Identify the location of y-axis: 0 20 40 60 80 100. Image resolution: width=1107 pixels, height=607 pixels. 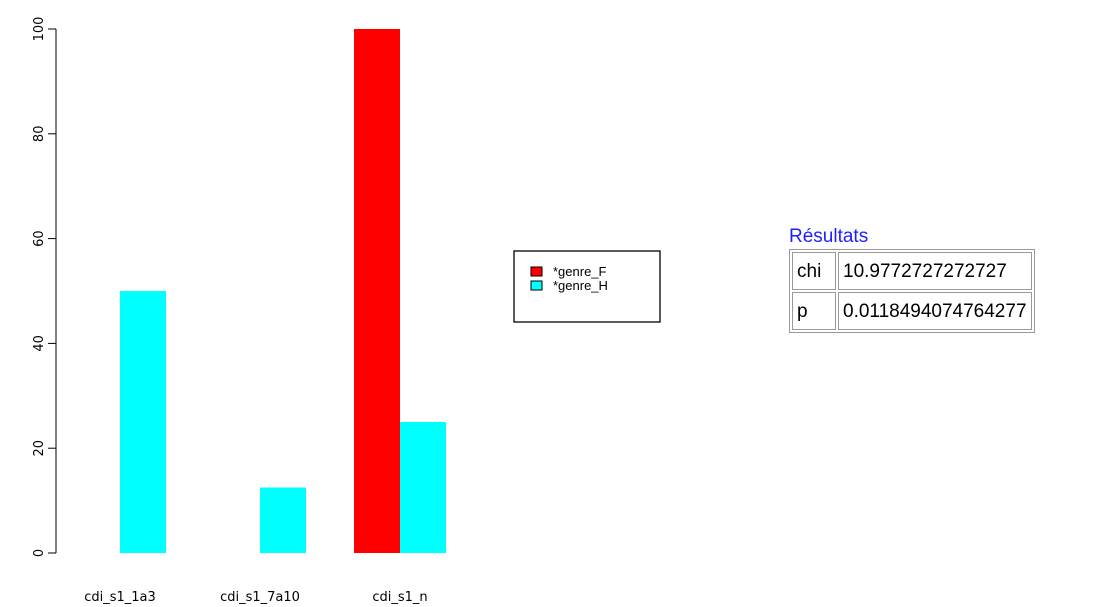
(44, 287).